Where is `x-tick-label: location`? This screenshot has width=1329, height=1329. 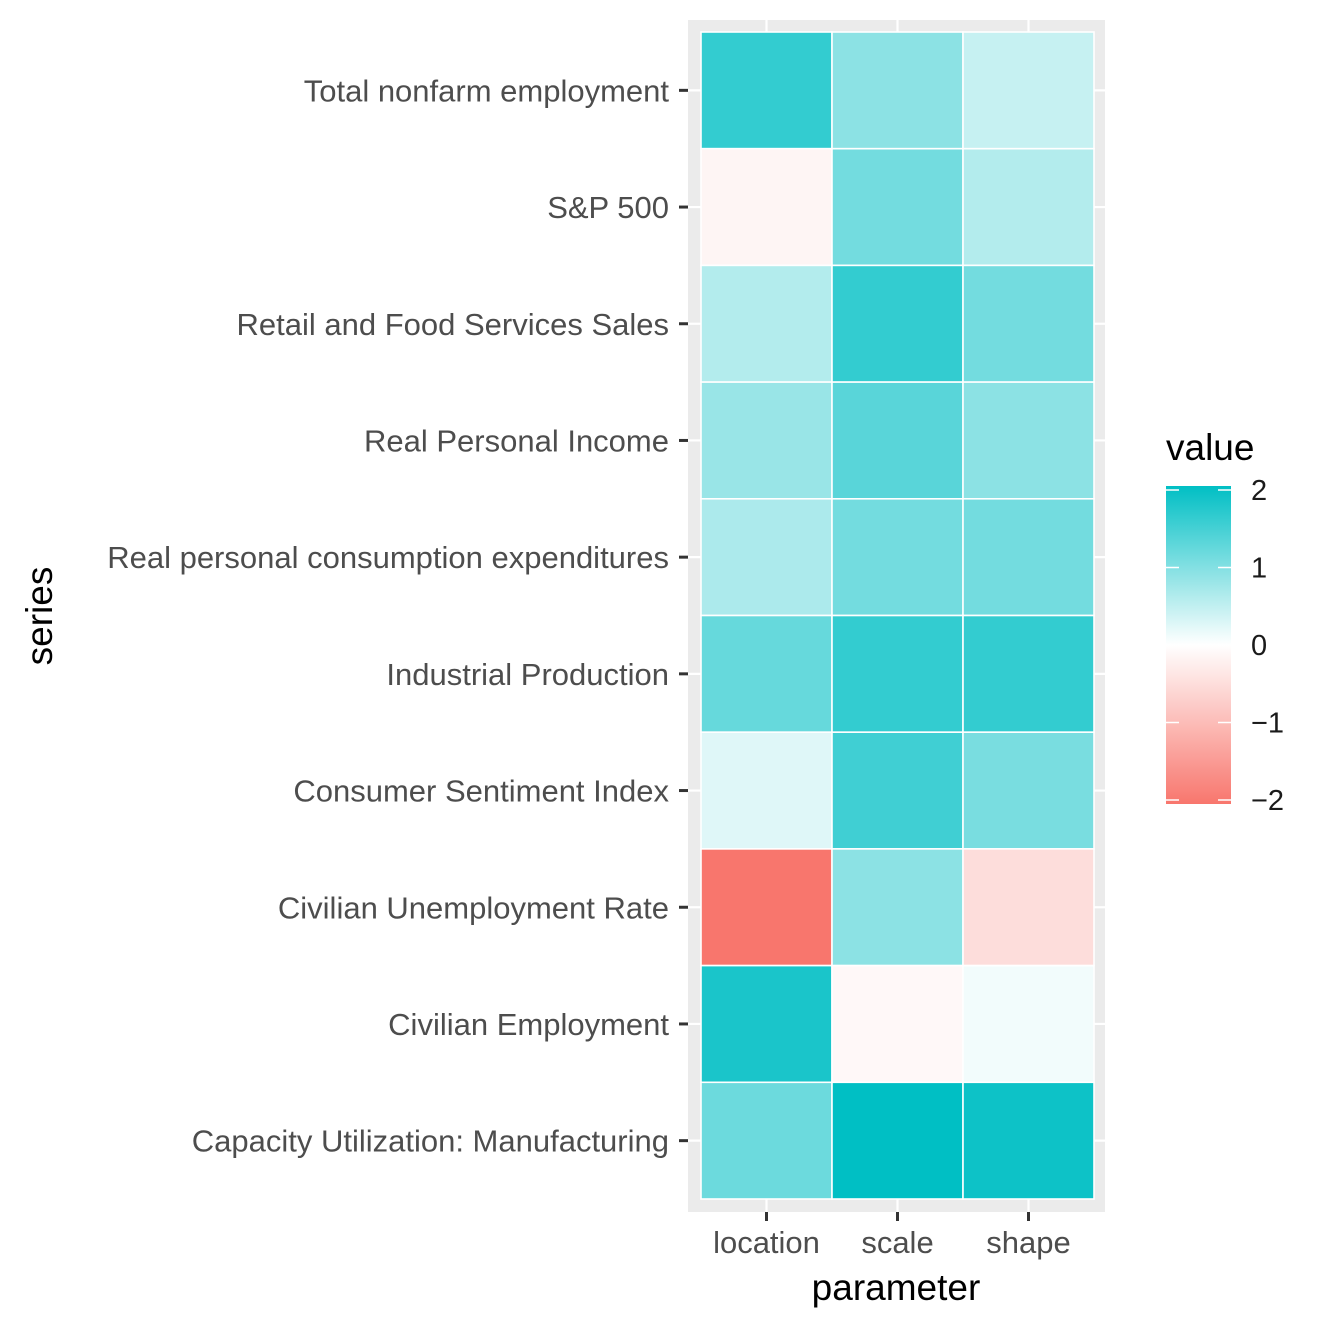
x-tick-label: location is located at coordinates (766, 1242).